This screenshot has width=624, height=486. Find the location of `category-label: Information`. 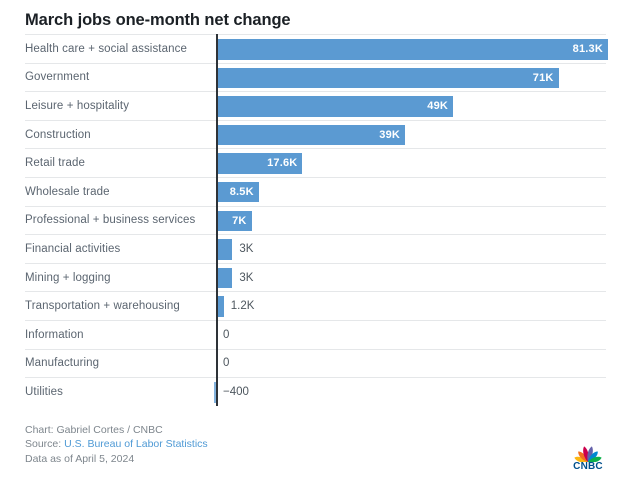

category-label: Information is located at coordinates (54, 334).